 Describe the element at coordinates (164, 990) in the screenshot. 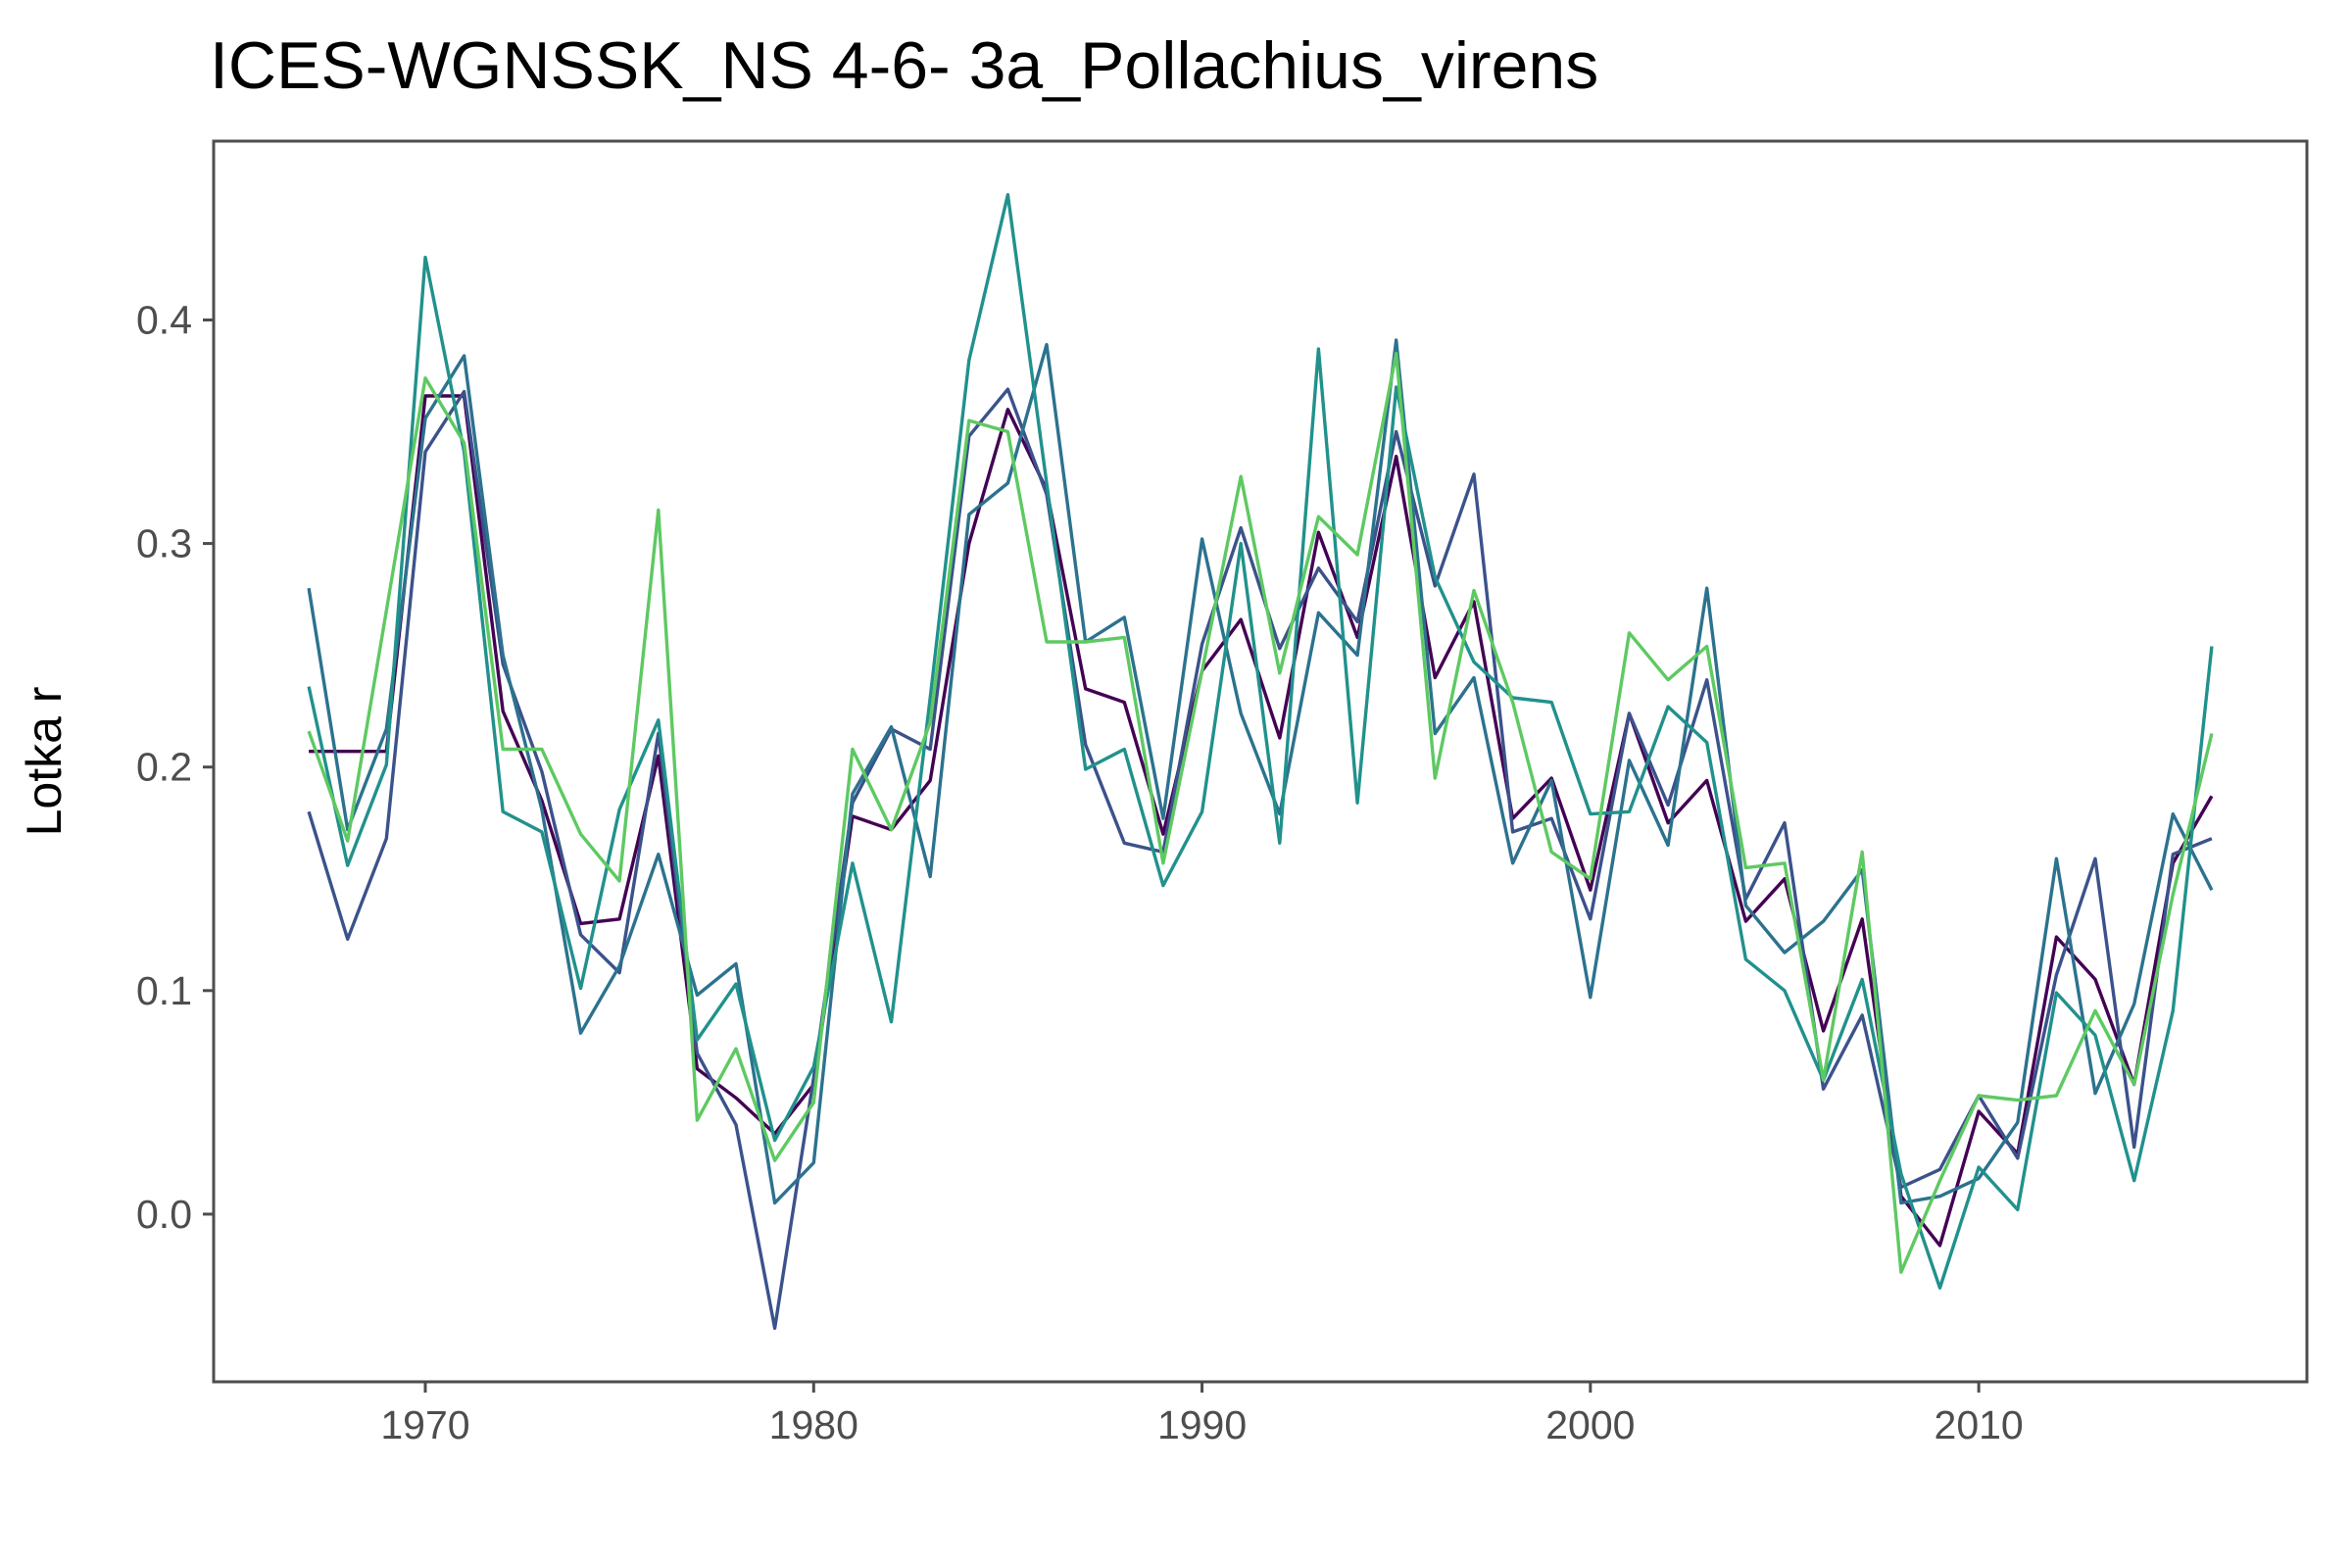

I see `y-tick-label: 0.1` at that location.